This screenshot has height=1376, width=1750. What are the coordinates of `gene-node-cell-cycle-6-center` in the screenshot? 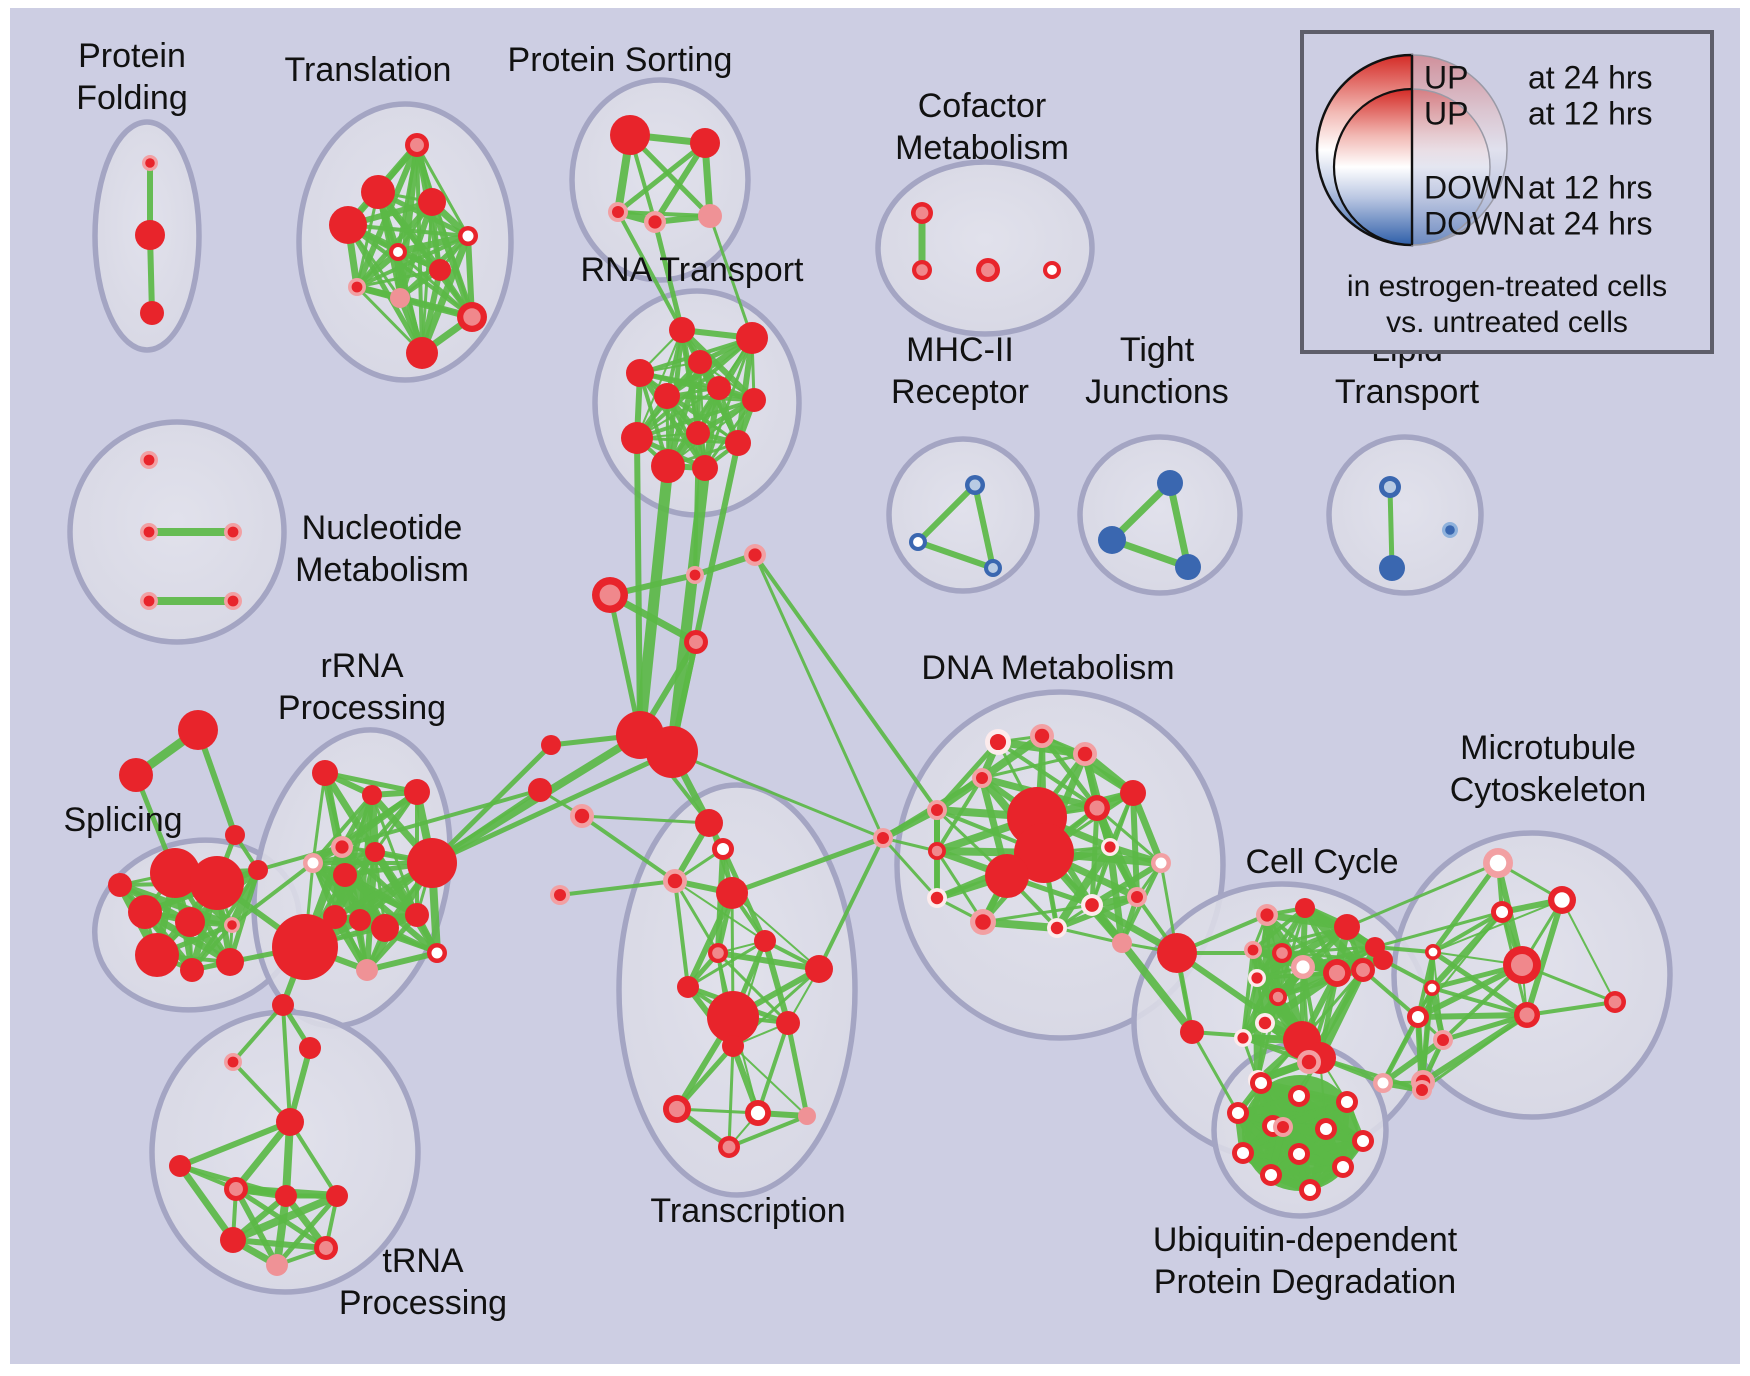 It's located at (1303, 967).